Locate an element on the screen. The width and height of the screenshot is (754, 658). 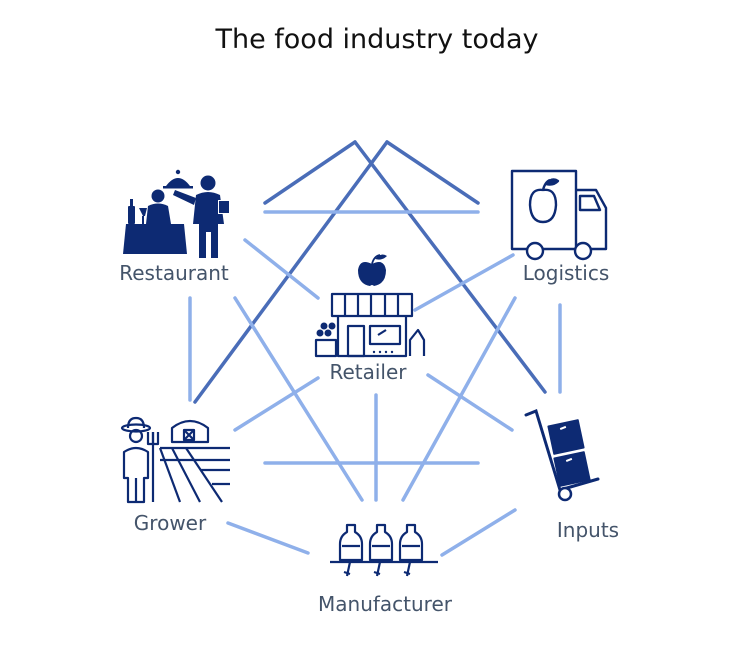
node-label-manufacturer: Manufacturer is located at coordinates (385, 604).